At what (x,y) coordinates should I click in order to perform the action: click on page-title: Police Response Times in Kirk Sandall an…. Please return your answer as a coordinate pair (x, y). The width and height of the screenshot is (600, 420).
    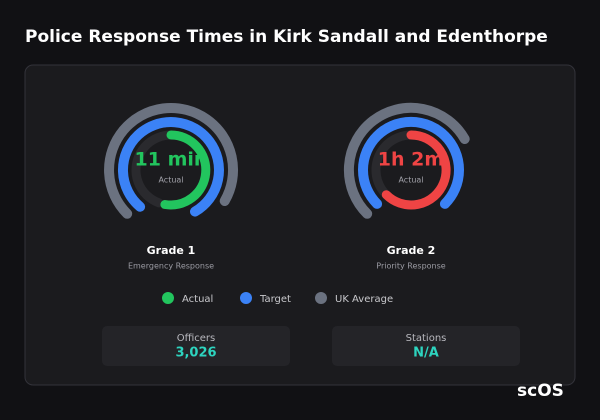
    Looking at the image, I should click on (286, 37).